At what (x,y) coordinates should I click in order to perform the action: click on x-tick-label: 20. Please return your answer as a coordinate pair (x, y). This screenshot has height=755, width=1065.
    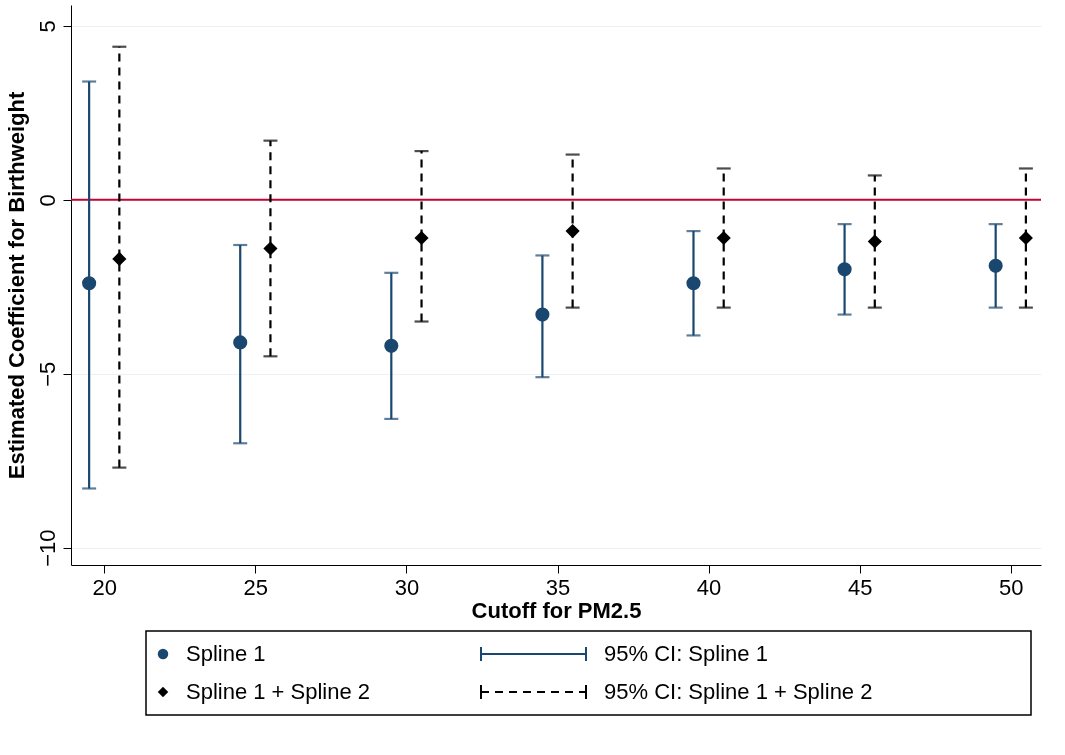
    Looking at the image, I should click on (104, 587).